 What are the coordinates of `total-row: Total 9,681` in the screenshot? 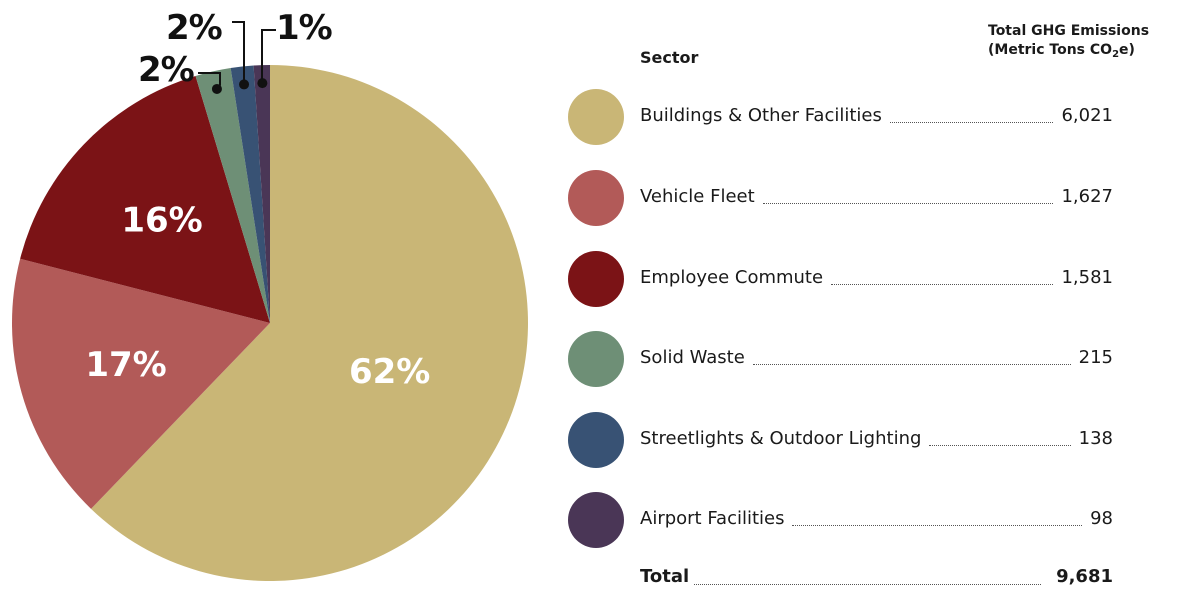 It's located at (840, 578).